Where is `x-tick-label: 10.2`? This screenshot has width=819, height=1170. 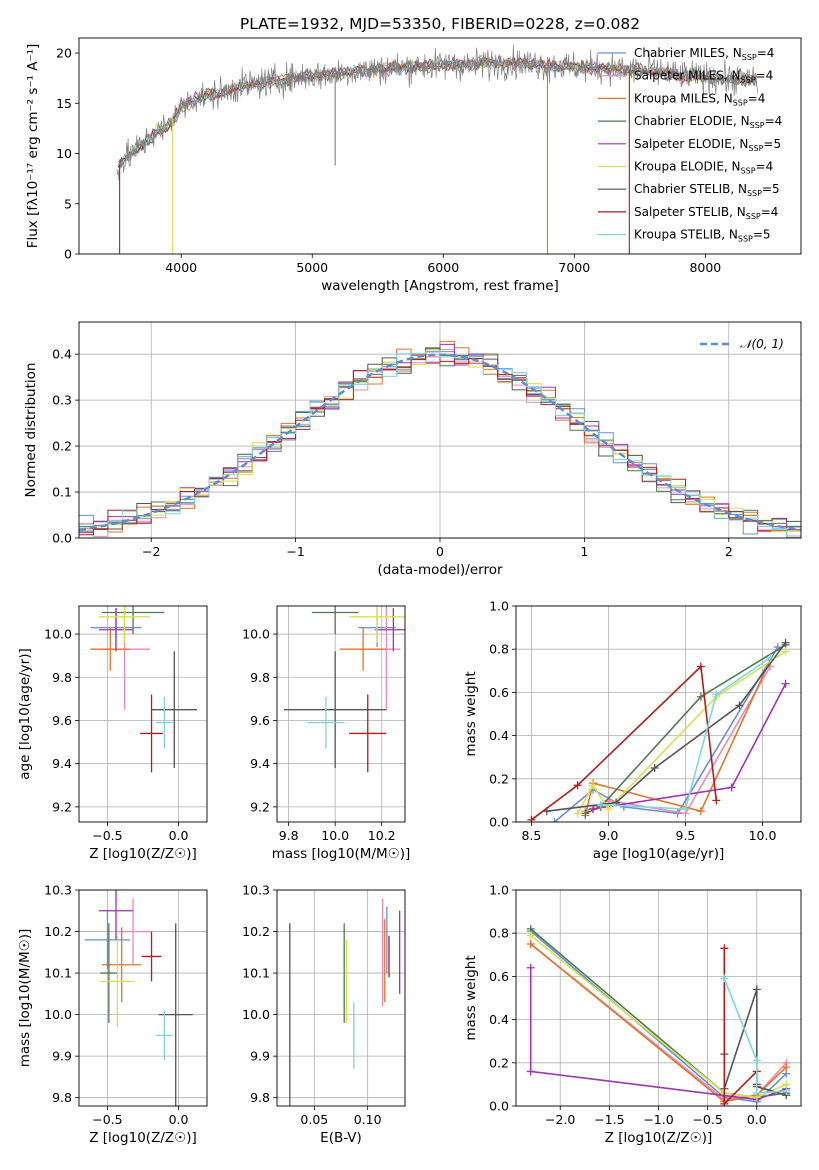
x-tick-label: 10.2 is located at coordinates (382, 835).